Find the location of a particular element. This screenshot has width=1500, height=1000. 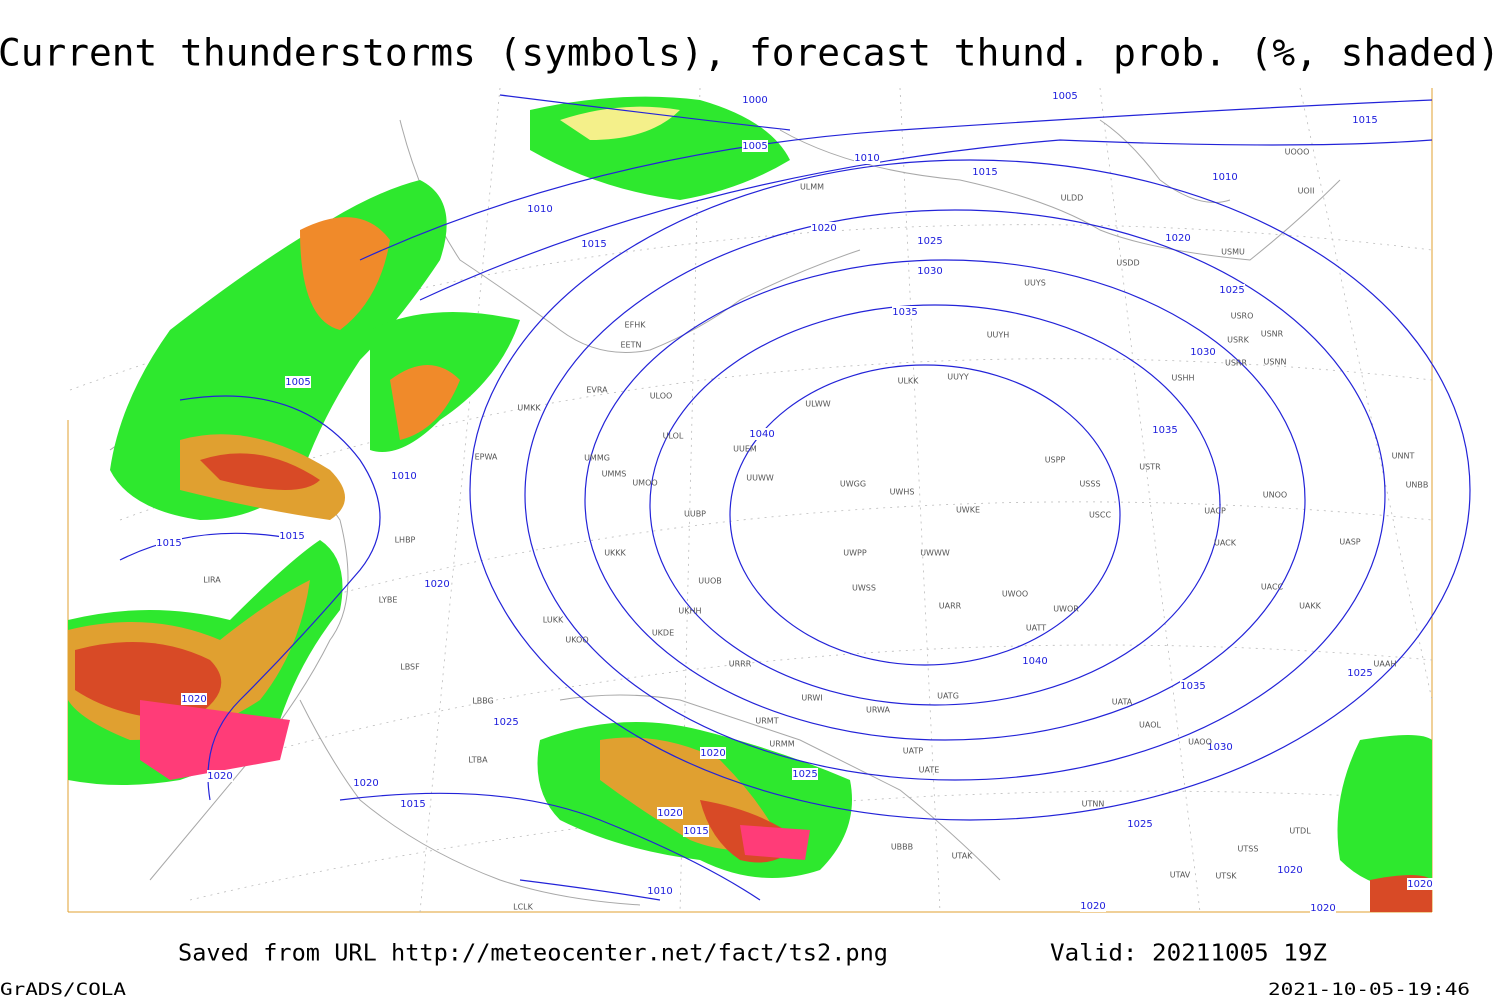

station-code: LIRA is located at coordinates (212, 580).